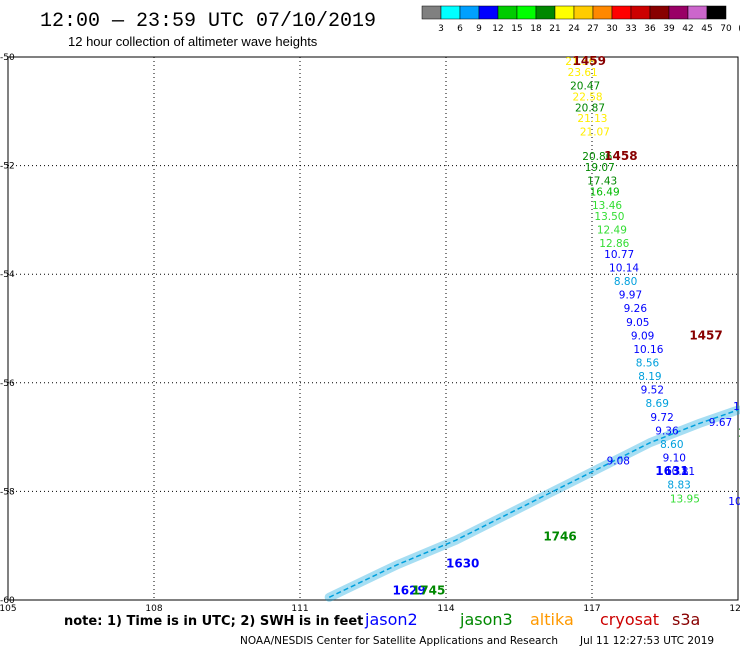 Image resolution: width=740 pixels, height=650 pixels. I want to click on y-tick-label: -54, so click(7, 275).